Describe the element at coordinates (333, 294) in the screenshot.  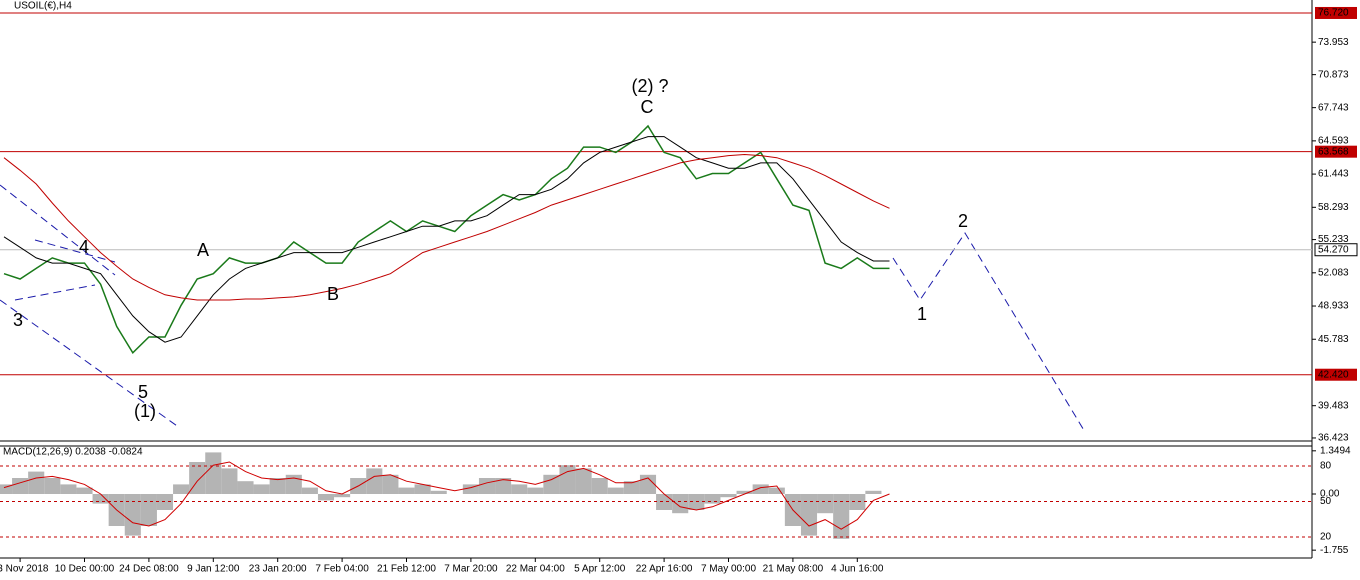
I see `wave-label: B` at that location.